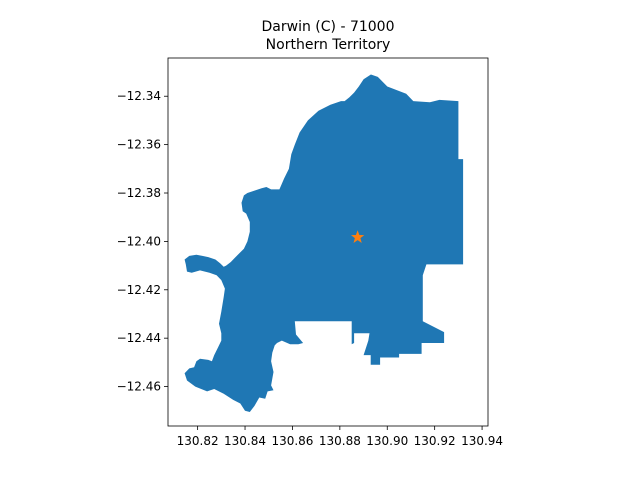 The width and height of the screenshot is (640, 480). What do you see at coordinates (139, 96) in the screenshot?
I see `y-tick-label: −12.34` at bounding box center [139, 96].